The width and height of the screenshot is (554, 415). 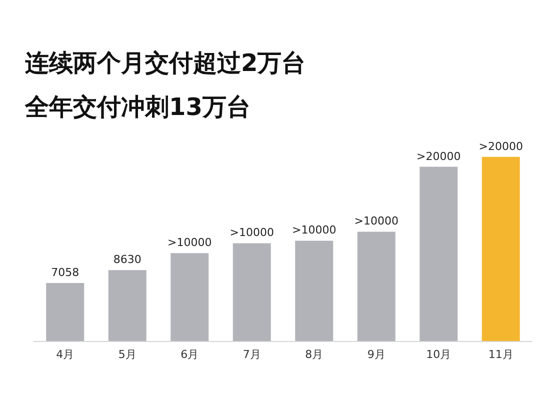 What do you see at coordinates (439, 354) in the screenshot?
I see `x-tick-label: 10月` at bounding box center [439, 354].